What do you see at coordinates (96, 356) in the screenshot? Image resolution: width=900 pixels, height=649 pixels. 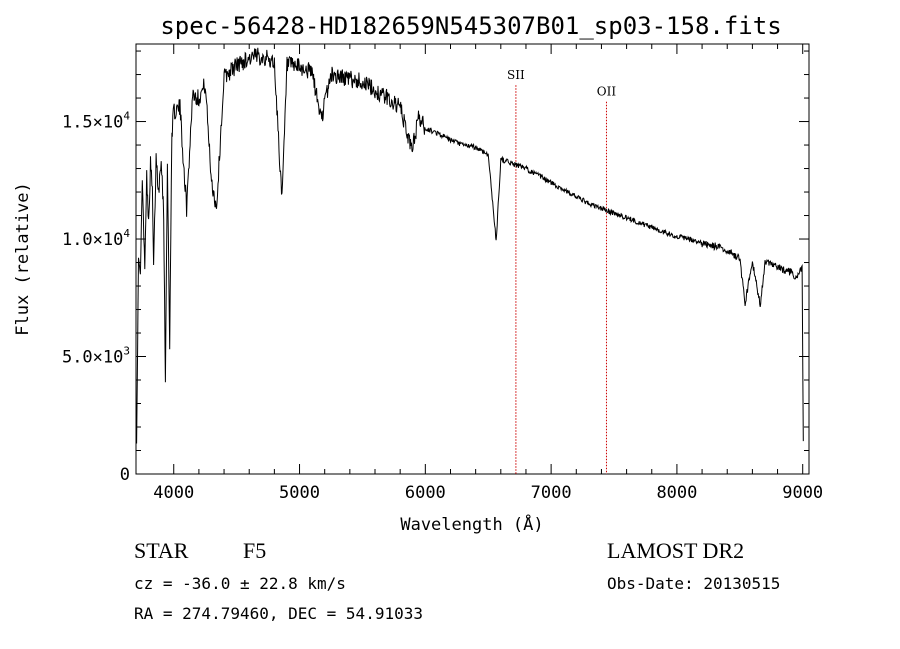 I see `y-tick-label-5000: 5.0×10³` at bounding box center [96, 356].